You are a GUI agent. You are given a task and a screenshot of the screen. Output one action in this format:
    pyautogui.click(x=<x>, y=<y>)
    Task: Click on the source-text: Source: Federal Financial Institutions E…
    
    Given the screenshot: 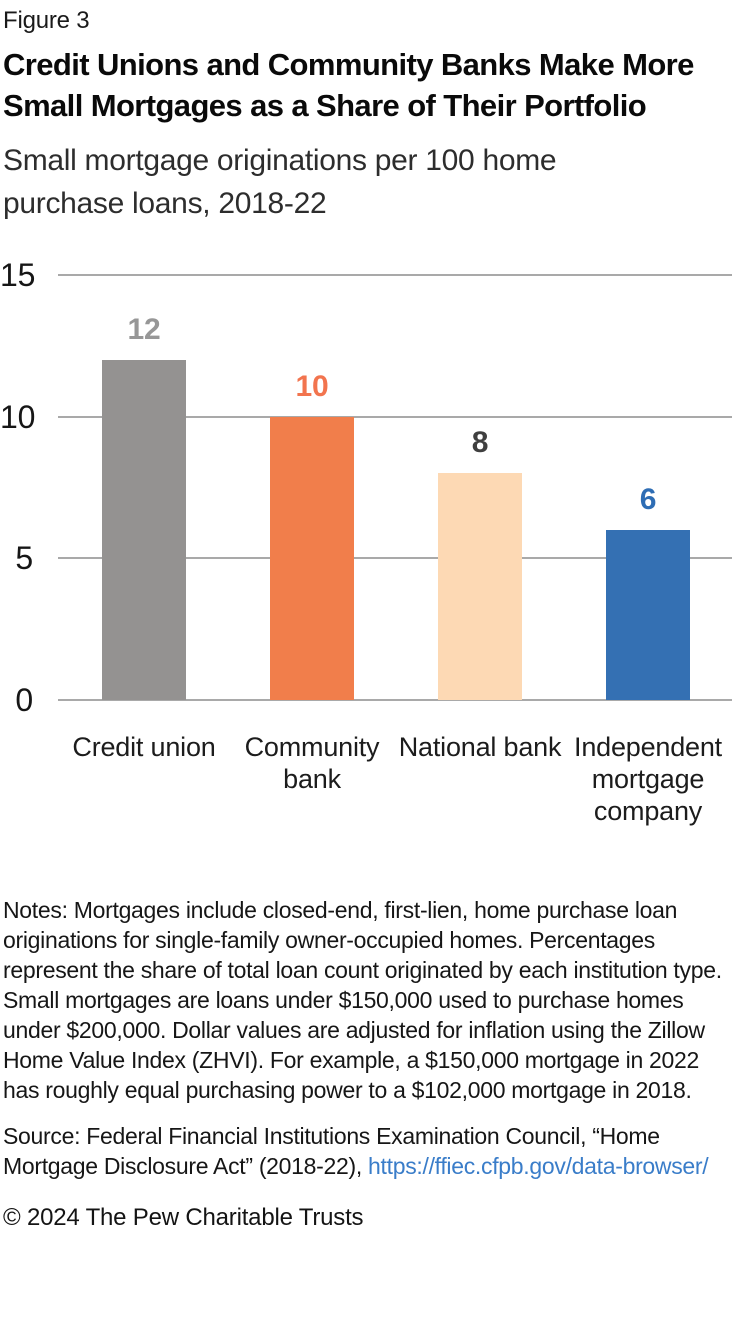 What is the action you would take?
    pyautogui.click(x=364, y=1151)
    